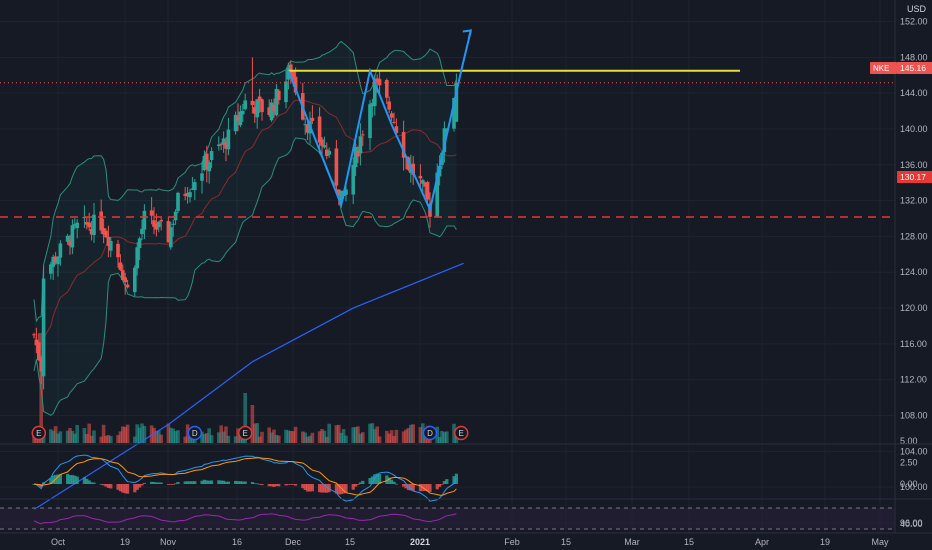  Describe the element at coordinates (447, 518) in the screenshot. I see `rsi-band` at that location.